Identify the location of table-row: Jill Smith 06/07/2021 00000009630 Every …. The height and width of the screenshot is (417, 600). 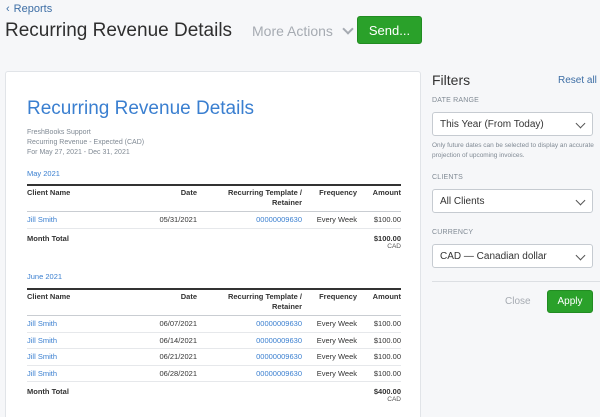
(214, 324).